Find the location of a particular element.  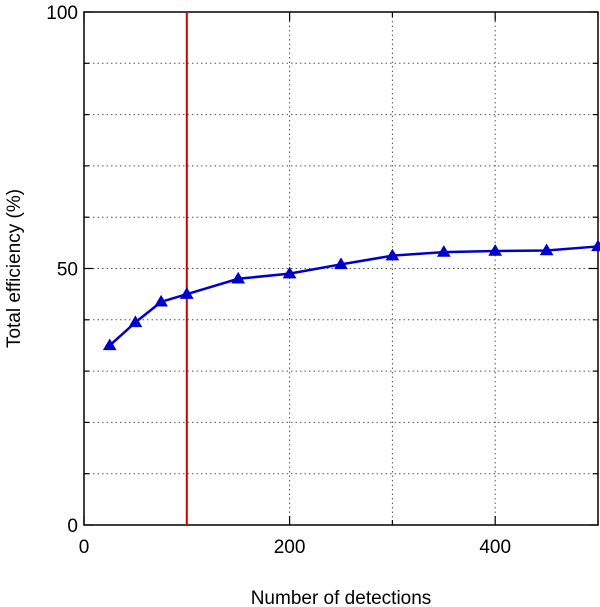

x-tick-label: 200 is located at coordinates (290, 547).